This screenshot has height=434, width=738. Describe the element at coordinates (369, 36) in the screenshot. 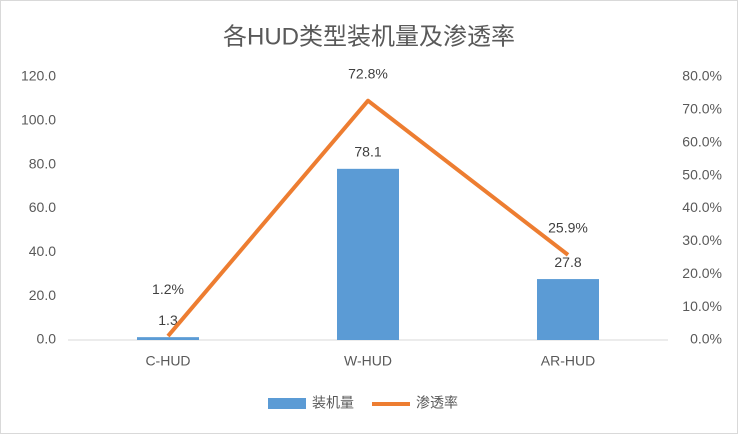

I see `chart-title: 各HUD类型装机量及渗透率` at that location.